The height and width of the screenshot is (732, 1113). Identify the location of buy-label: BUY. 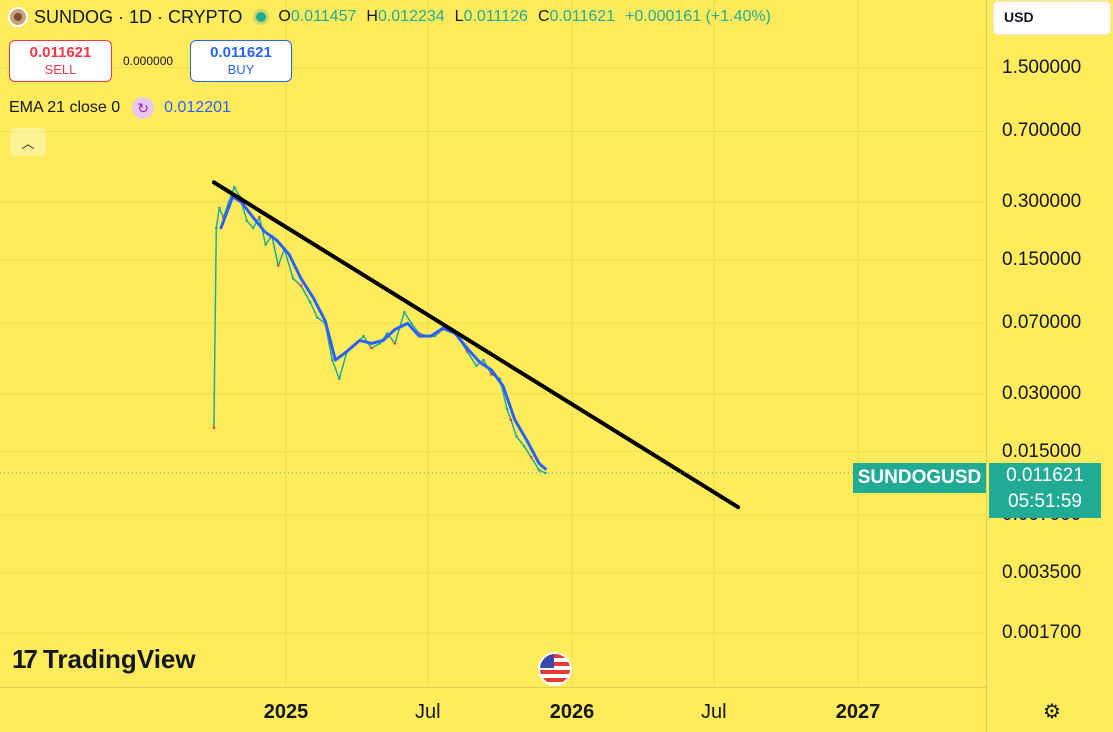
(241, 69).